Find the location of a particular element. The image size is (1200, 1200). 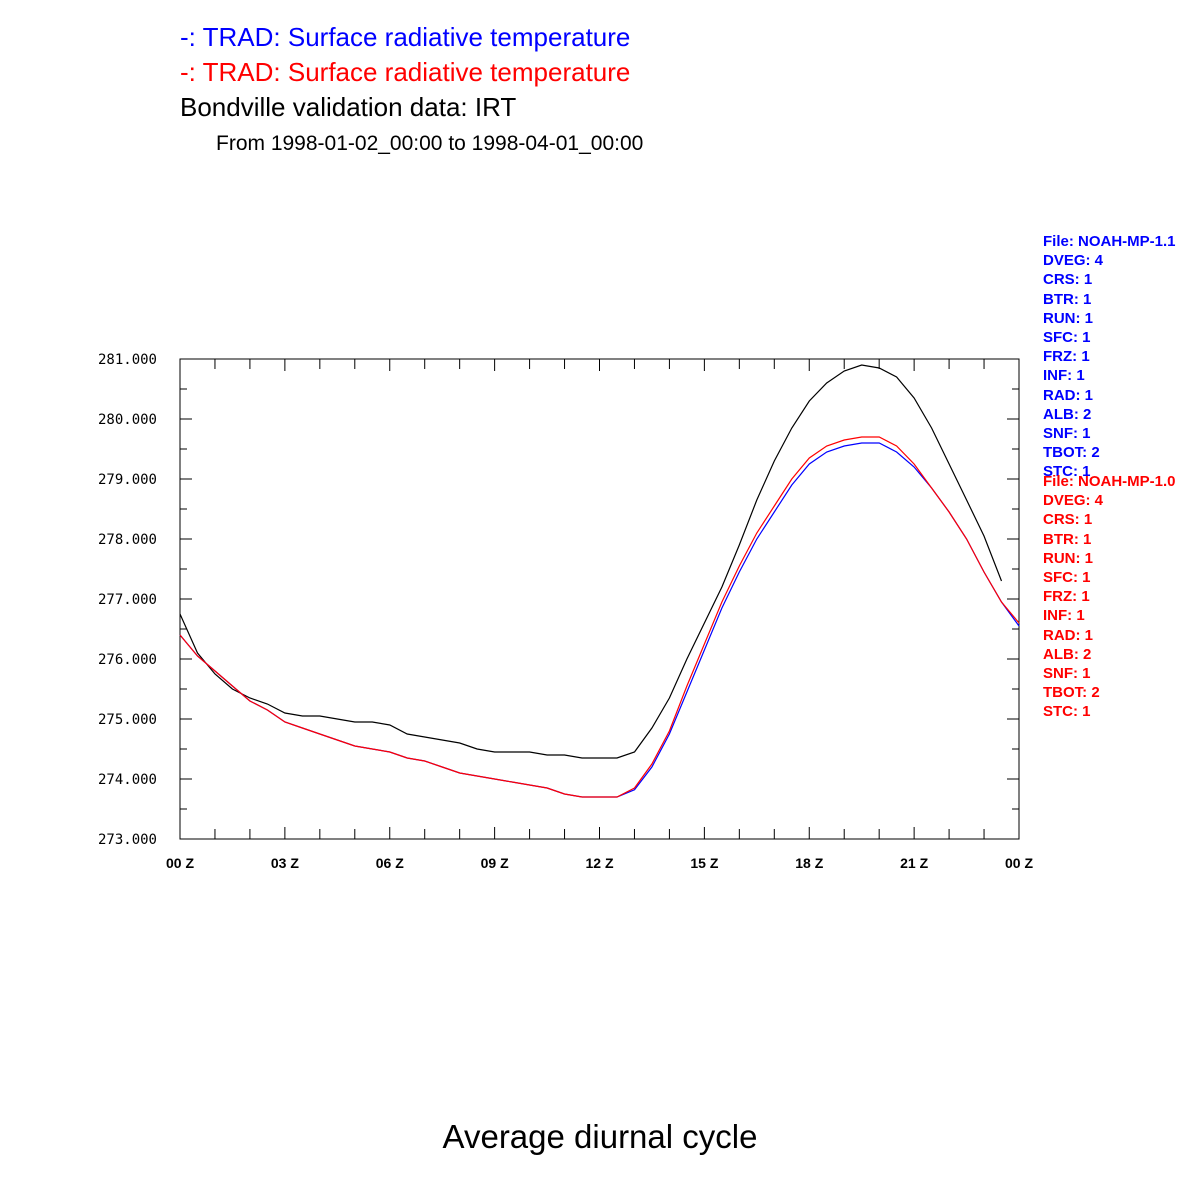

x-tick-label: 21 Z is located at coordinates (914, 863).